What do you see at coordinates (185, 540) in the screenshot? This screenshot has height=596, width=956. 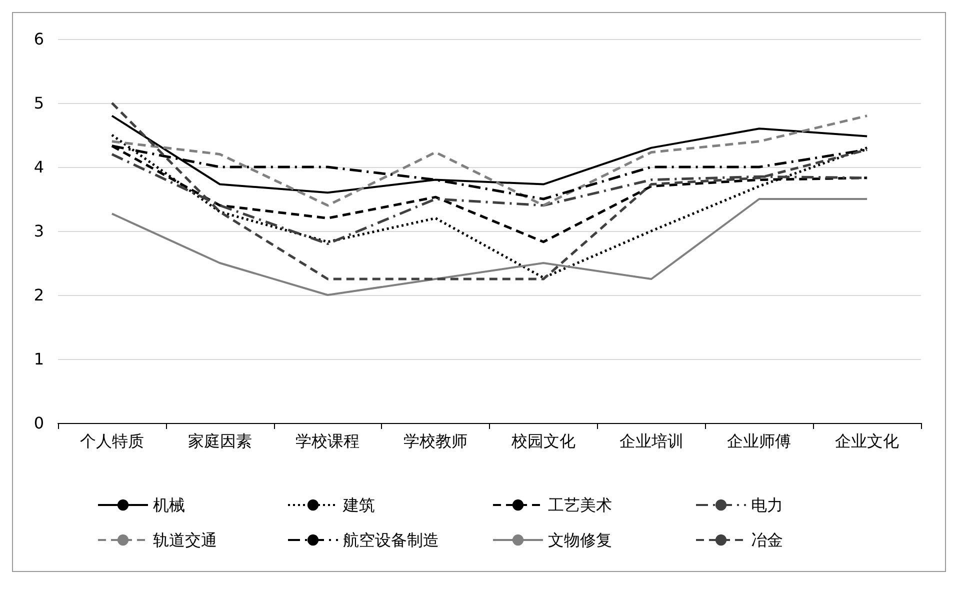 I see `legend-label: 轨道交通` at bounding box center [185, 540].